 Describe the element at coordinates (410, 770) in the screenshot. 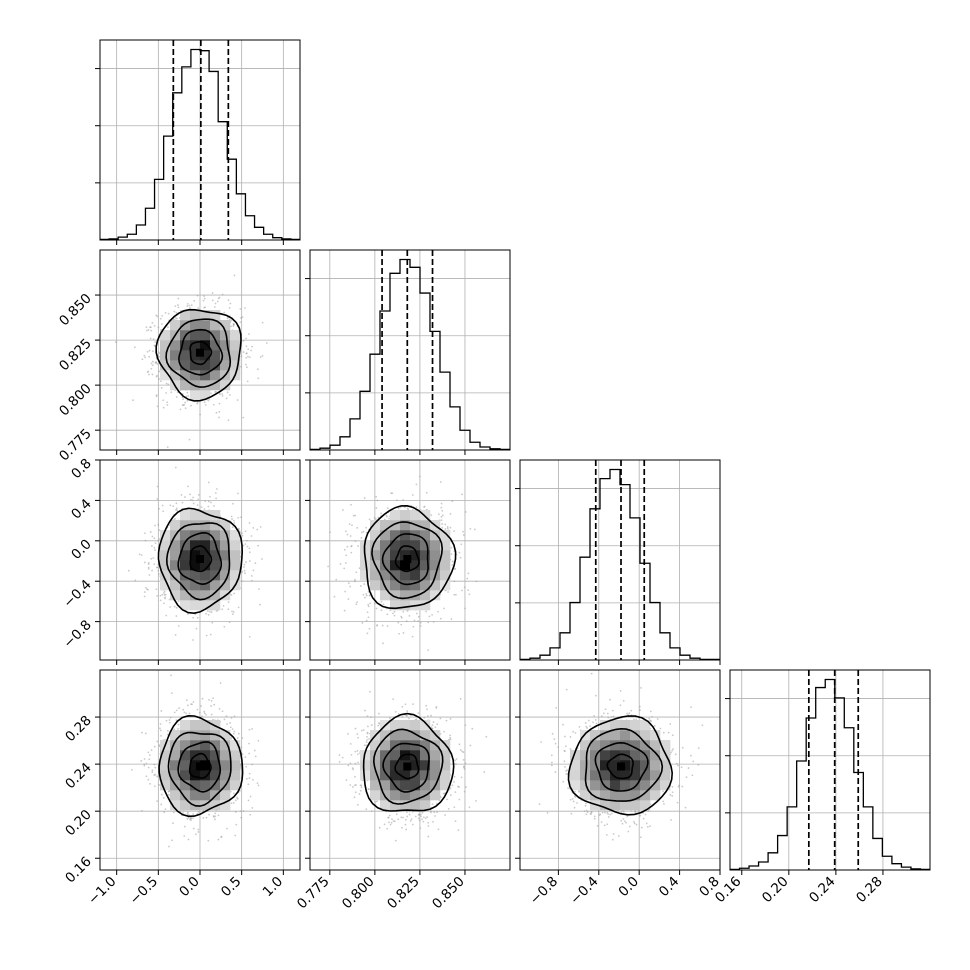

I see `panel-frame` at that location.